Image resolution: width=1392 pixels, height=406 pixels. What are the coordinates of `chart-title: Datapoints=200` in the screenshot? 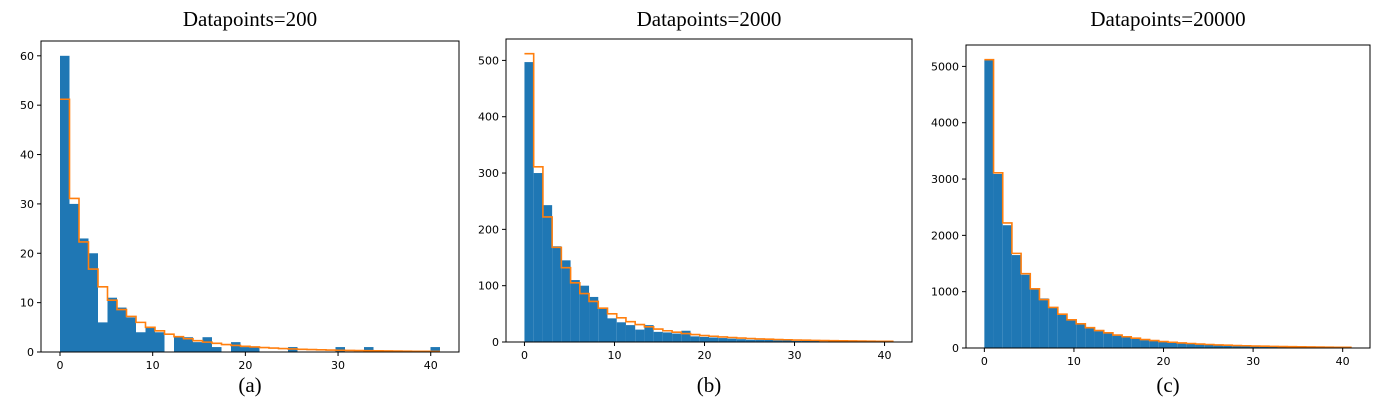 It's located at (250, 19).